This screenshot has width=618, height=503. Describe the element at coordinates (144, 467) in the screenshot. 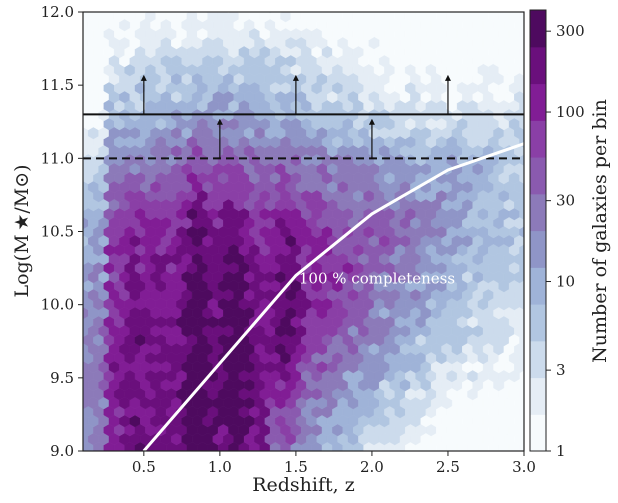

I see `x-tick-label: 0.5` at that location.